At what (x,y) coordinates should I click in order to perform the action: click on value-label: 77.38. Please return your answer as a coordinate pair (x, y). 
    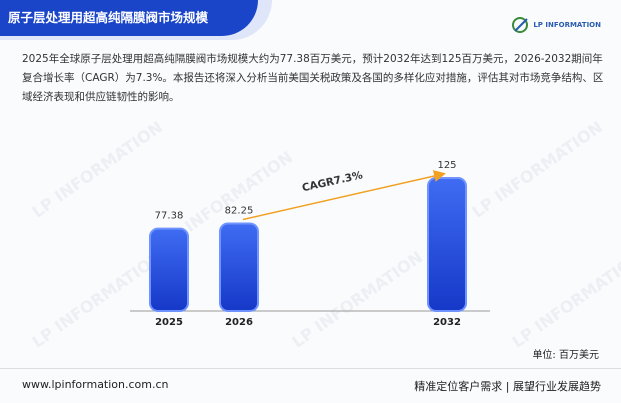
    Looking at the image, I should click on (169, 216).